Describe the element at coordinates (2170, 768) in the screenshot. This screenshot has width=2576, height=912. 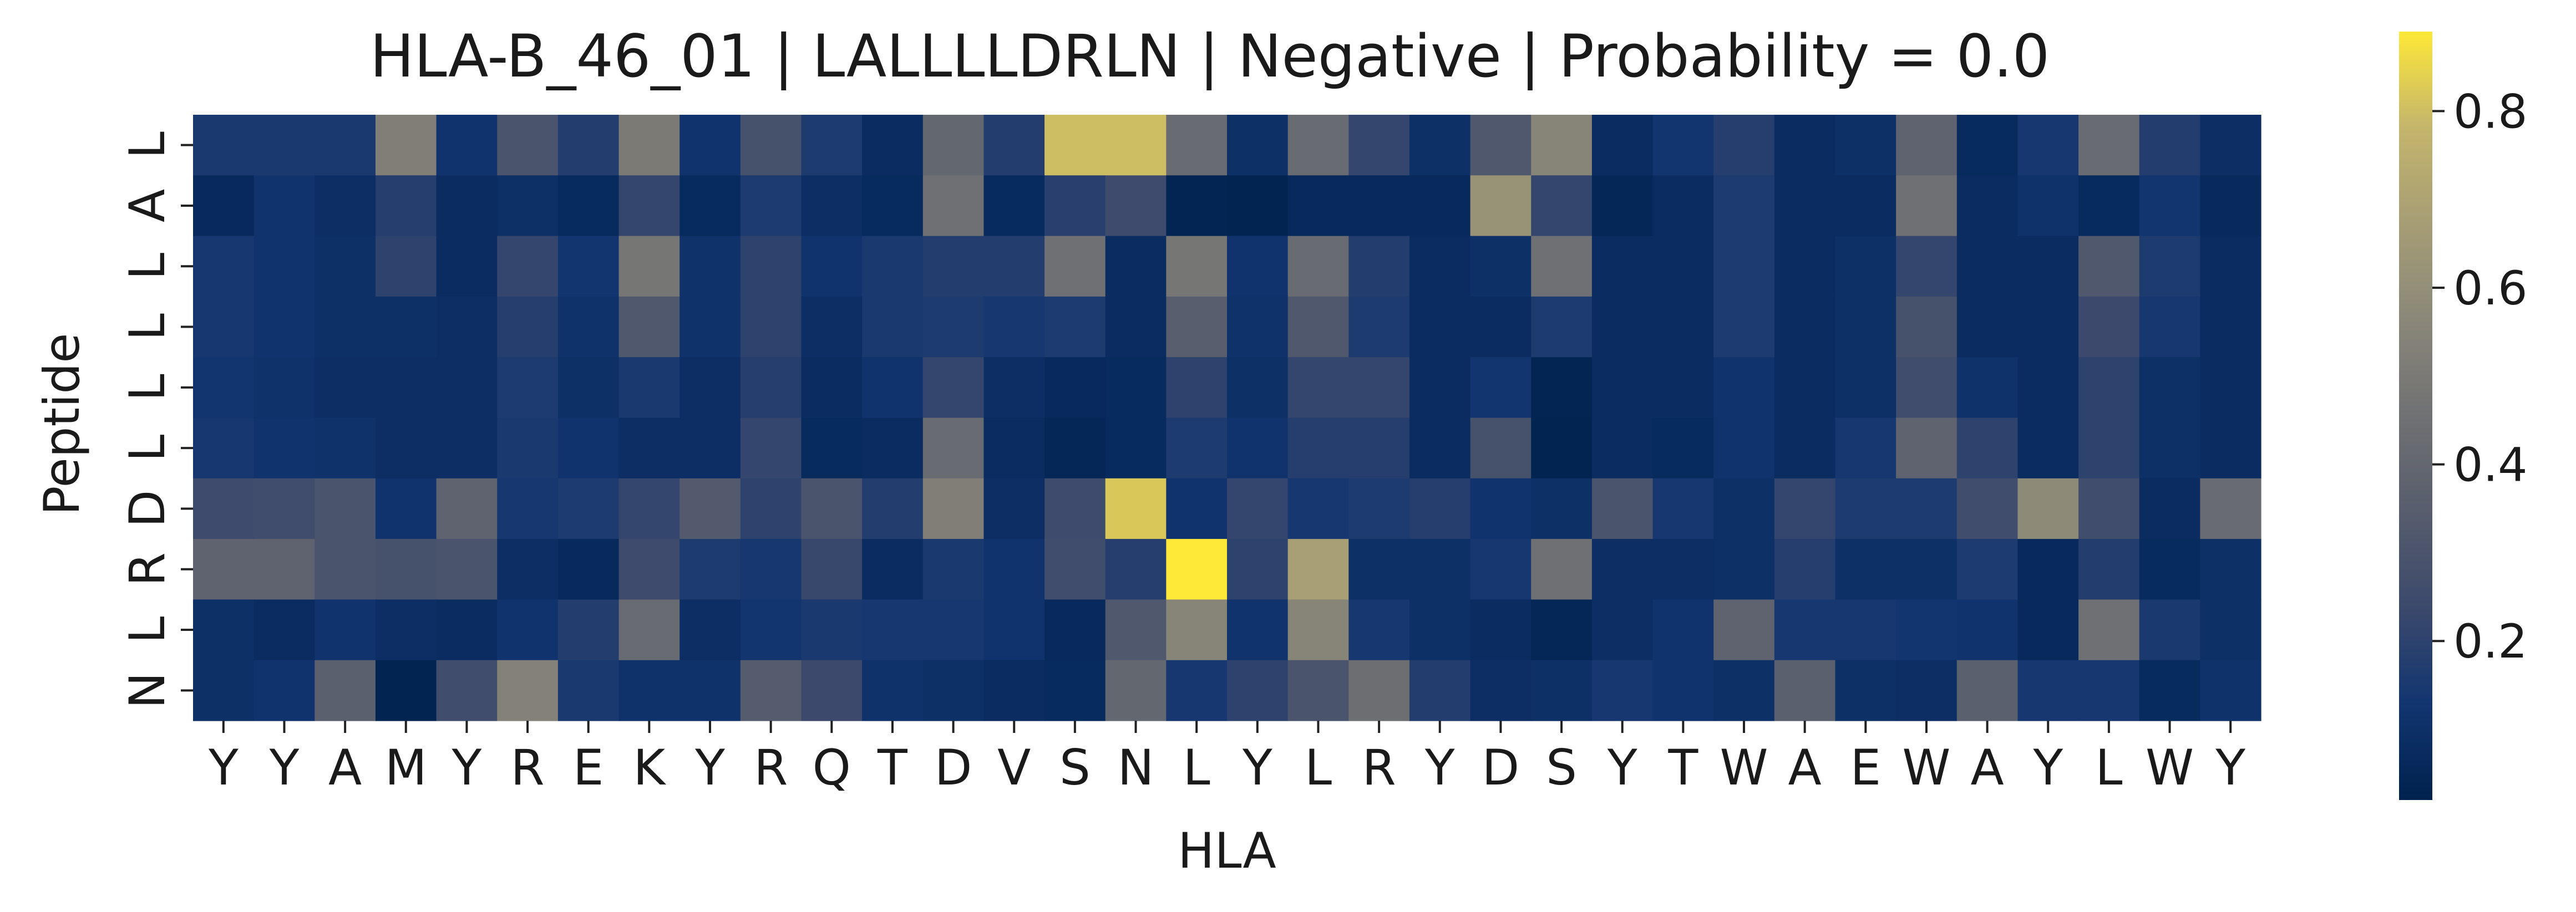
I see `x-tick-label: W` at that location.